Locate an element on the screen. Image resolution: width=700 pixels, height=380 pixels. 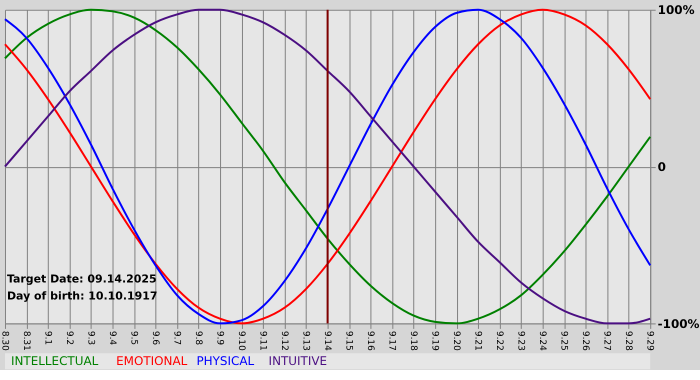
x-tick-label: 9.15 is located at coordinates (349, 340).